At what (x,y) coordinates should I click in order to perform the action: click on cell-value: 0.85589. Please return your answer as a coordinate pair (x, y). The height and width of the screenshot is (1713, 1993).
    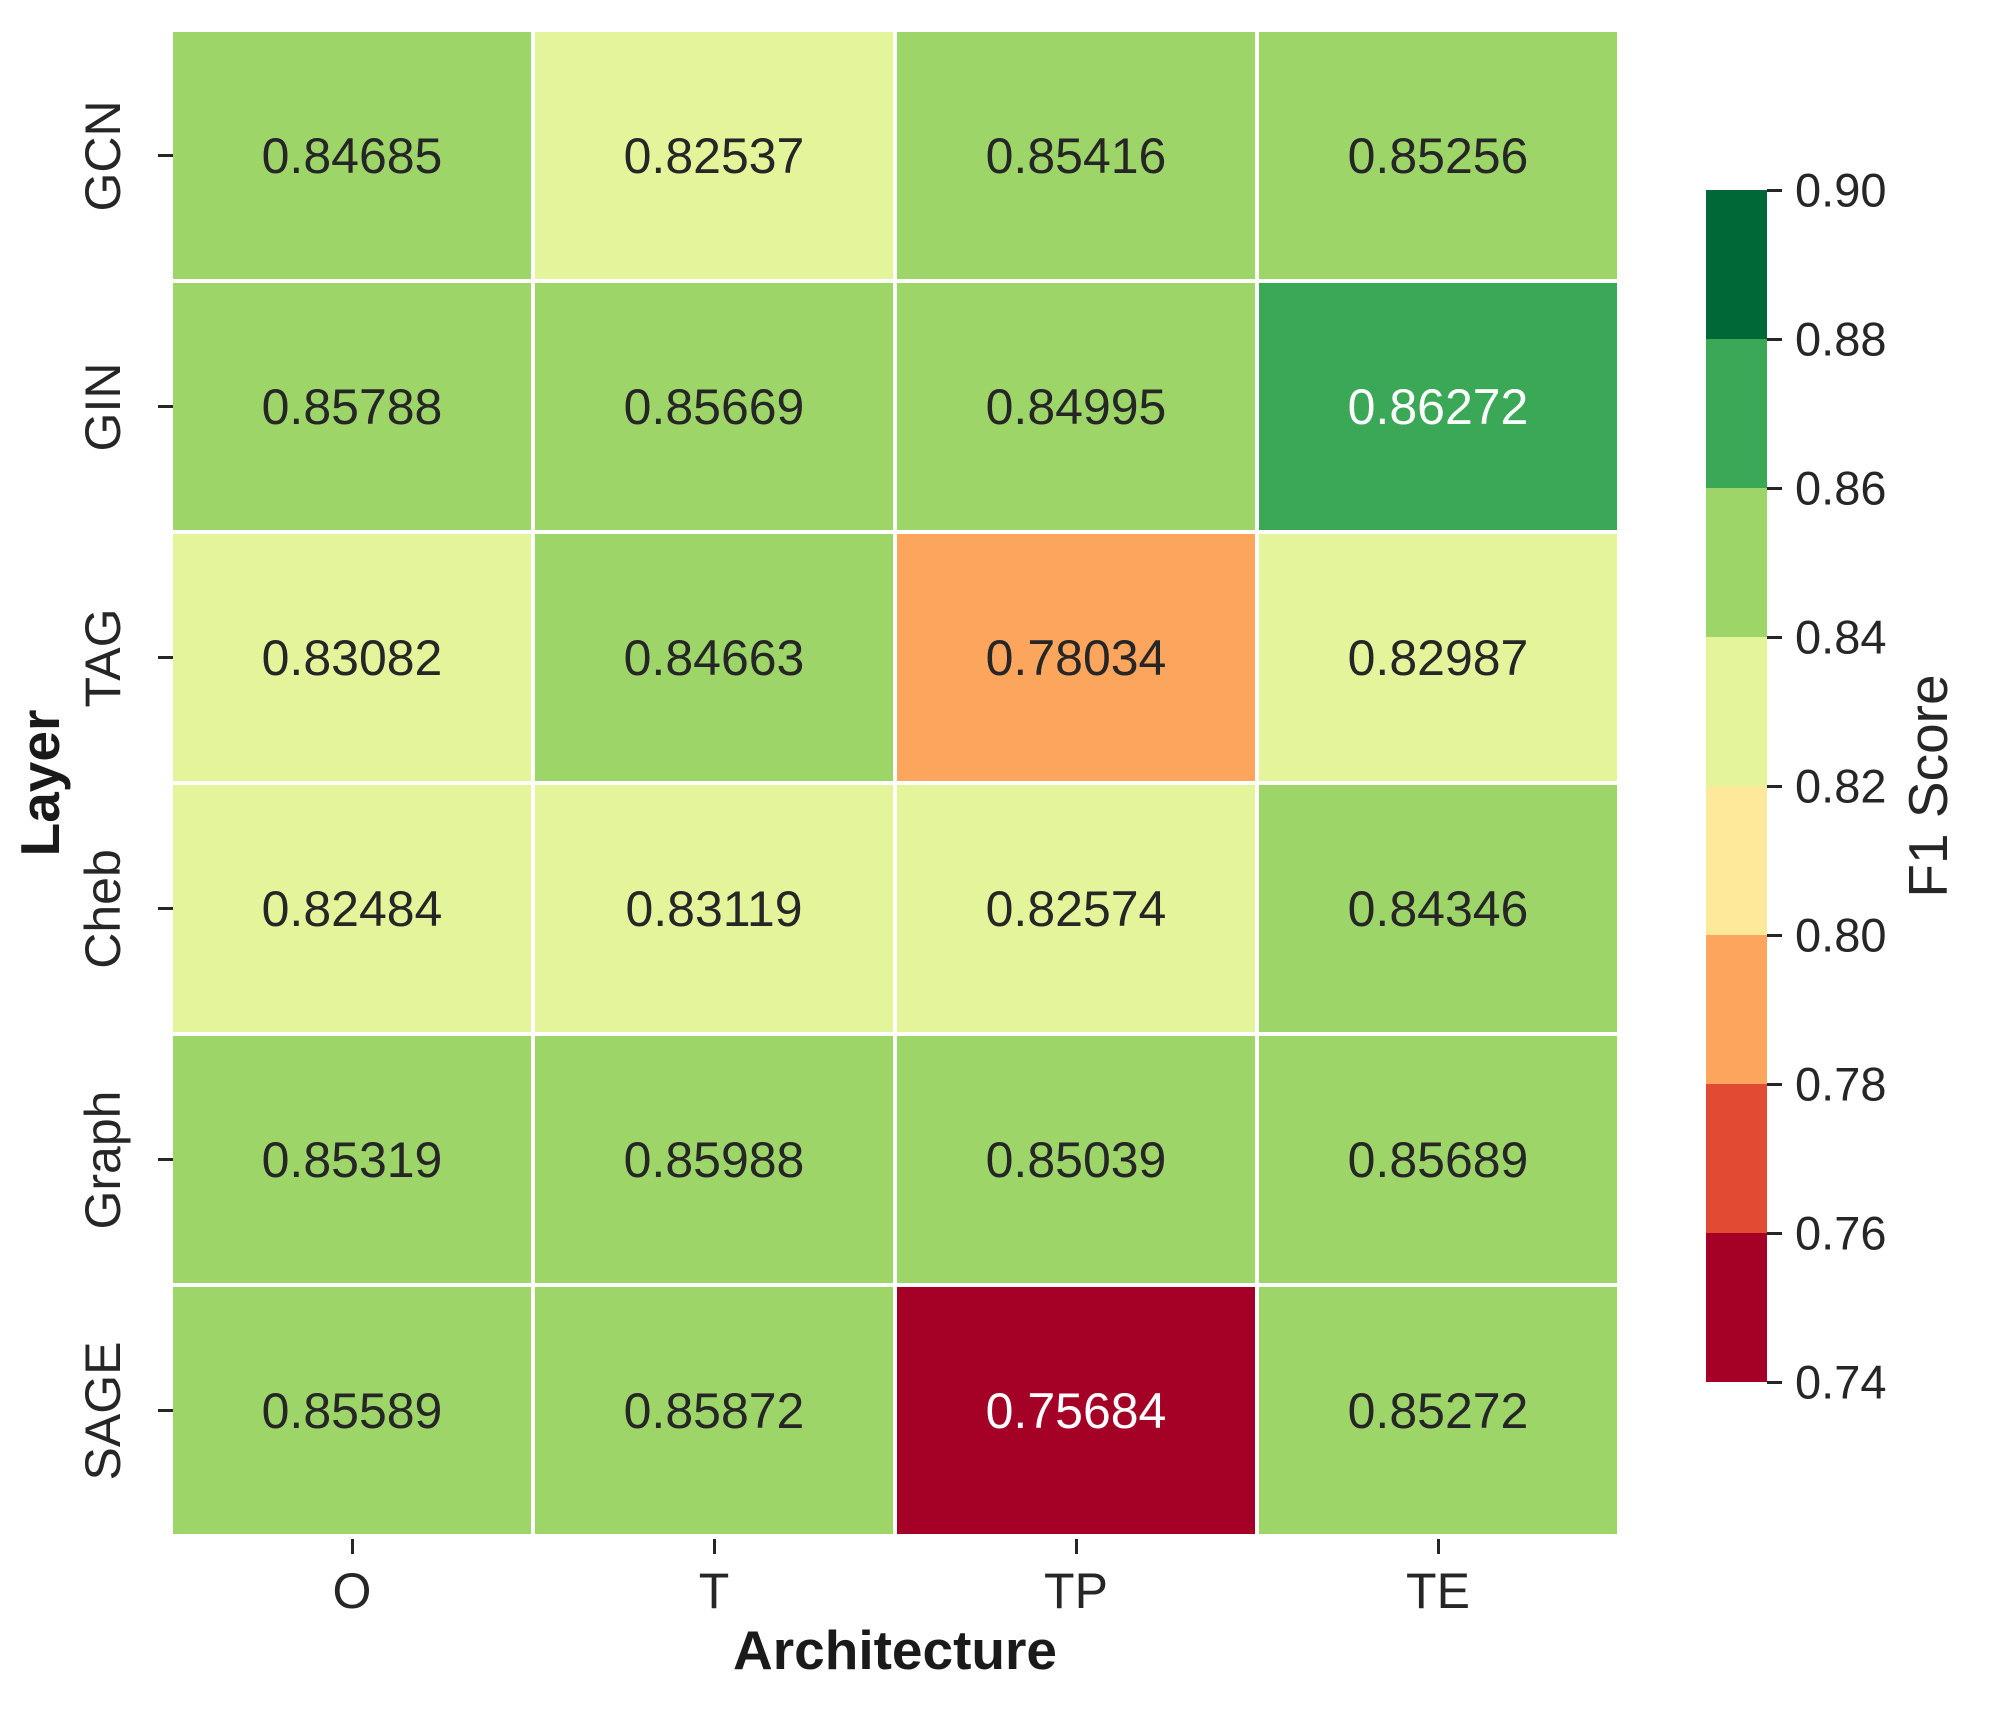
    Looking at the image, I should click on (352, 1410).